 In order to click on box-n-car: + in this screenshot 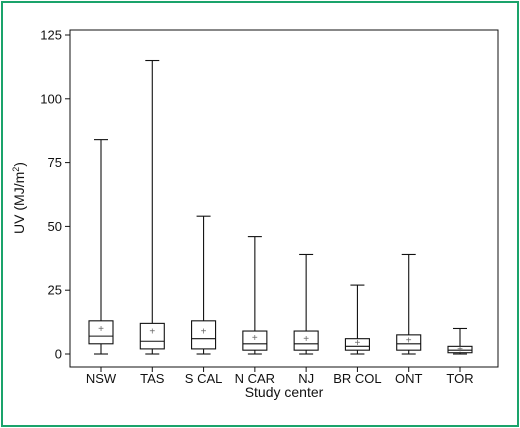, I will do `click(255, 295)`.